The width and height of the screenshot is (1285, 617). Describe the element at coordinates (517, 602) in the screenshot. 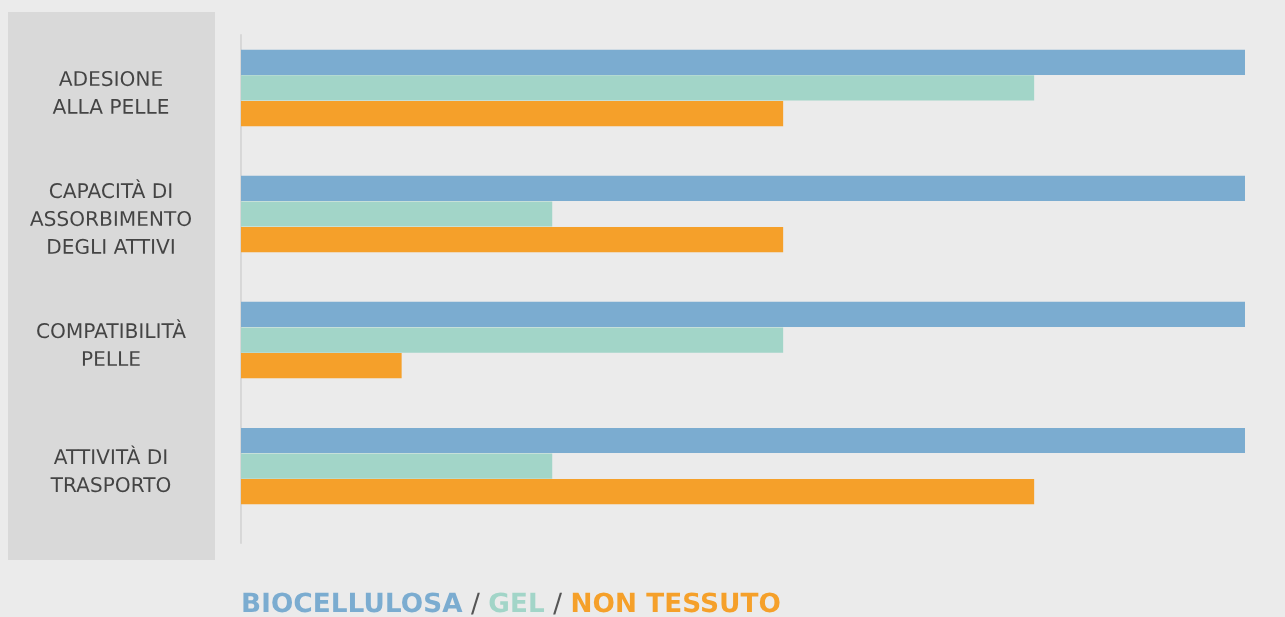

I see `text: GEL` at that location.